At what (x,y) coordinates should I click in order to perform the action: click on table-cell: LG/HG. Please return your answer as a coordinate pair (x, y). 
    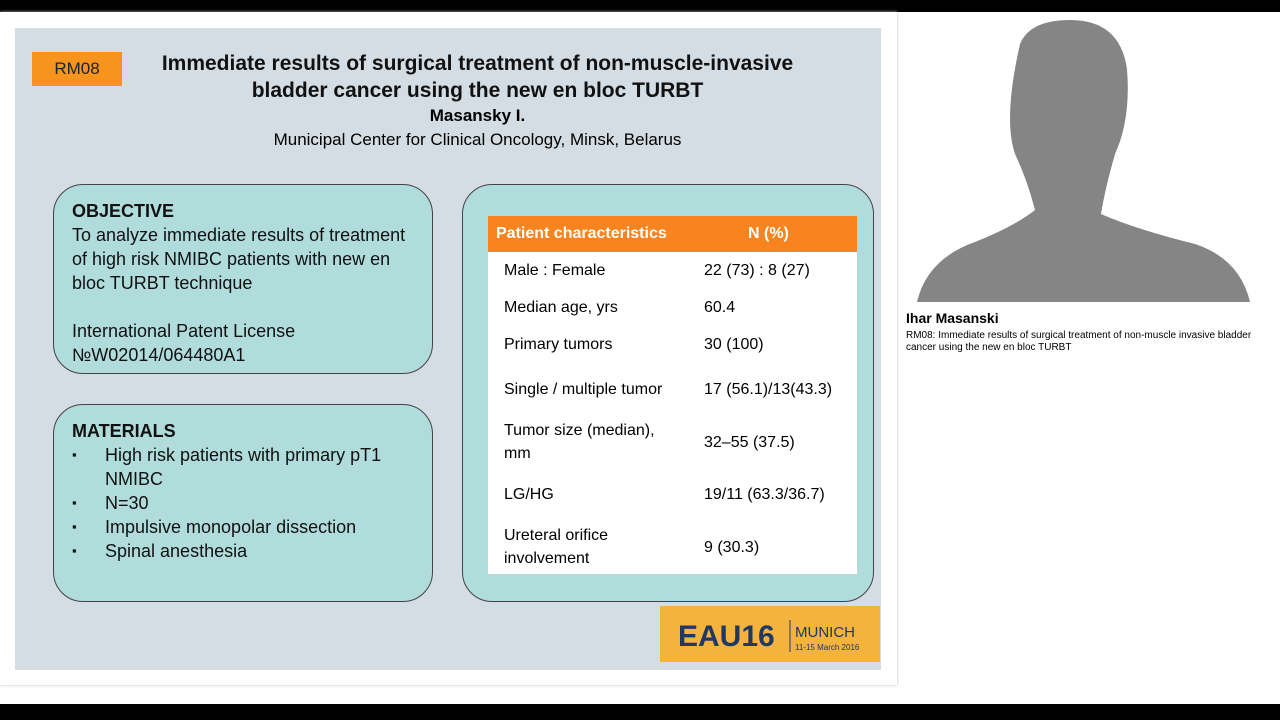
    Looking at the image, I should click on (529, 494).